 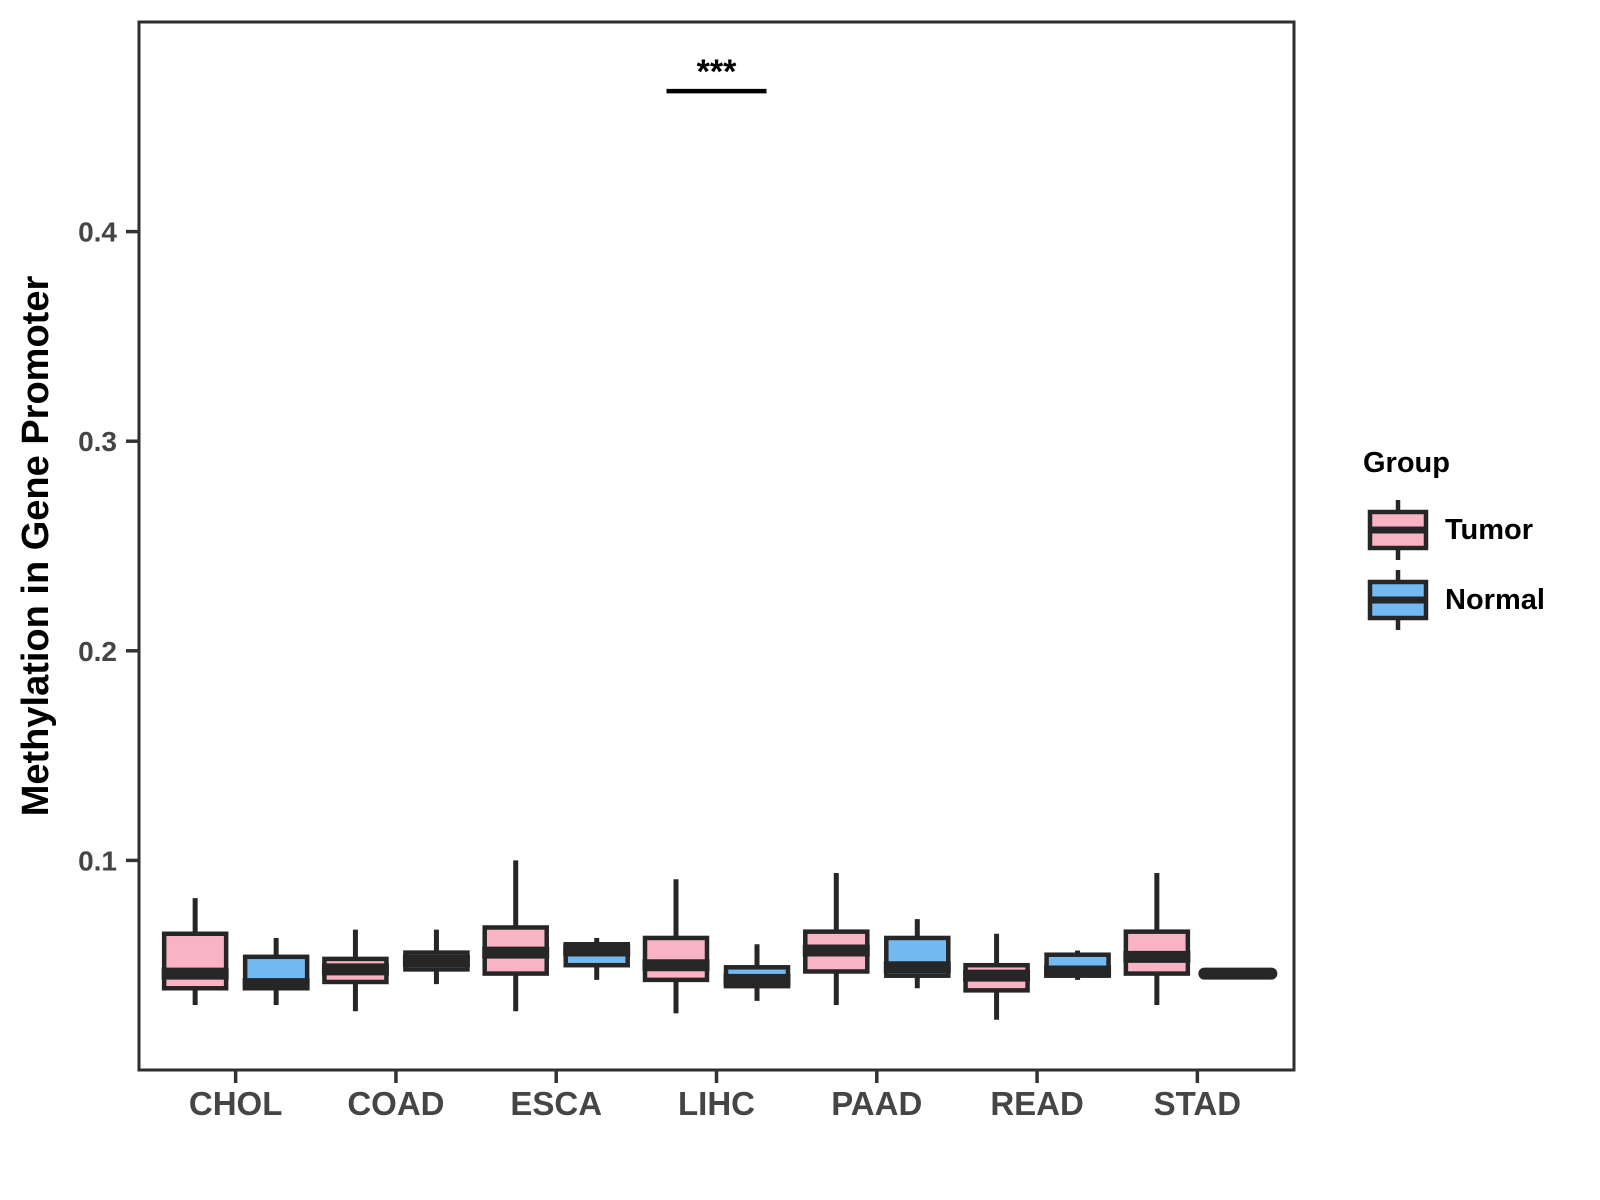 What do you see at coordinates (1197, 1103) in the screenshot?
I see `x-tick-label-STAD: STAD` at bounding box center [1197, 1103].